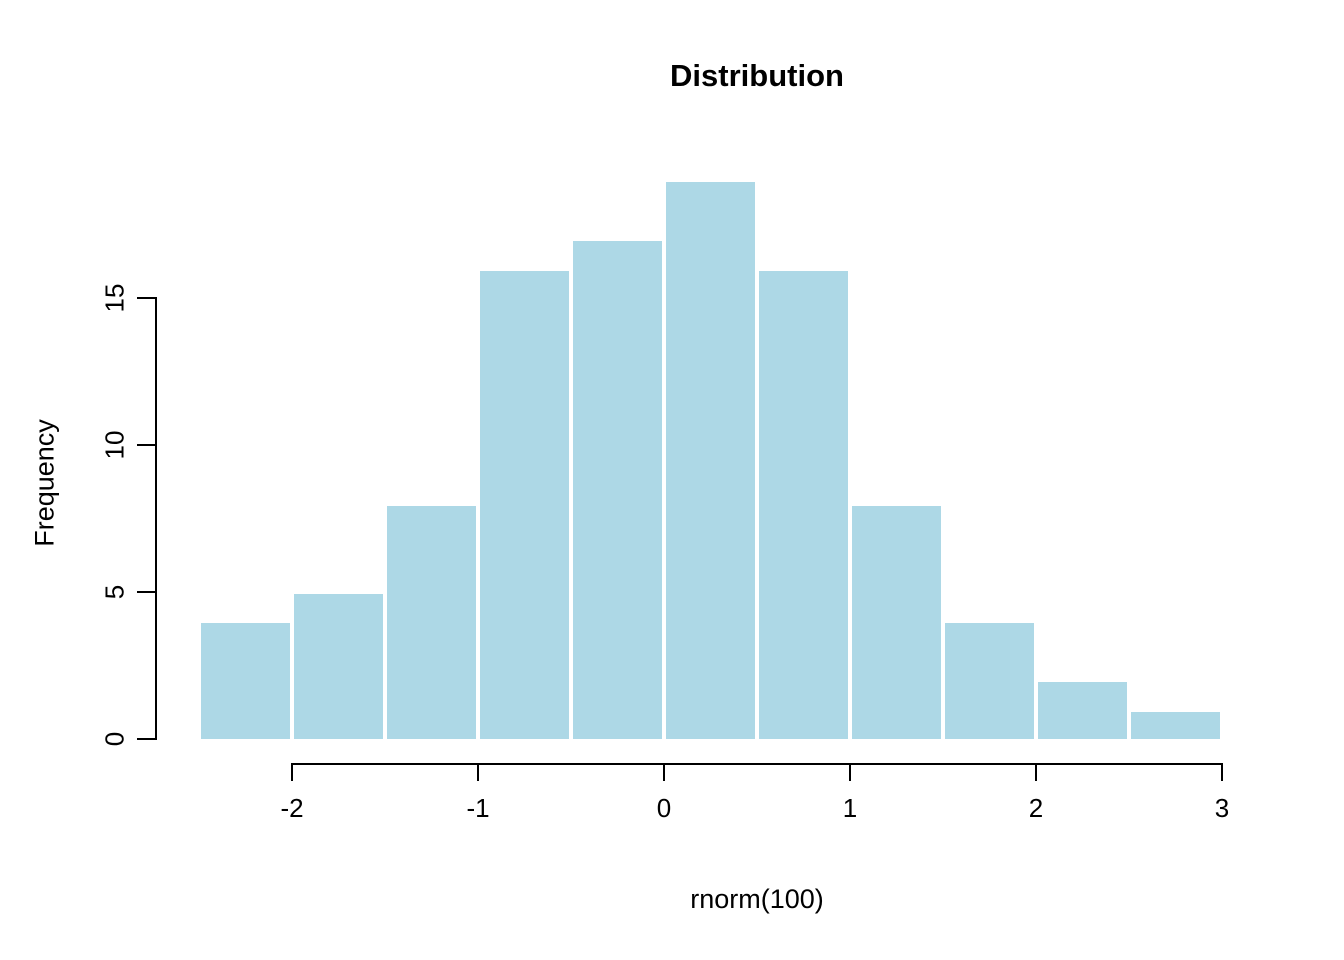 The height and width of the screenshot is (960, 1344). I want to click on chart-title: Distribution, so click(757, 75).